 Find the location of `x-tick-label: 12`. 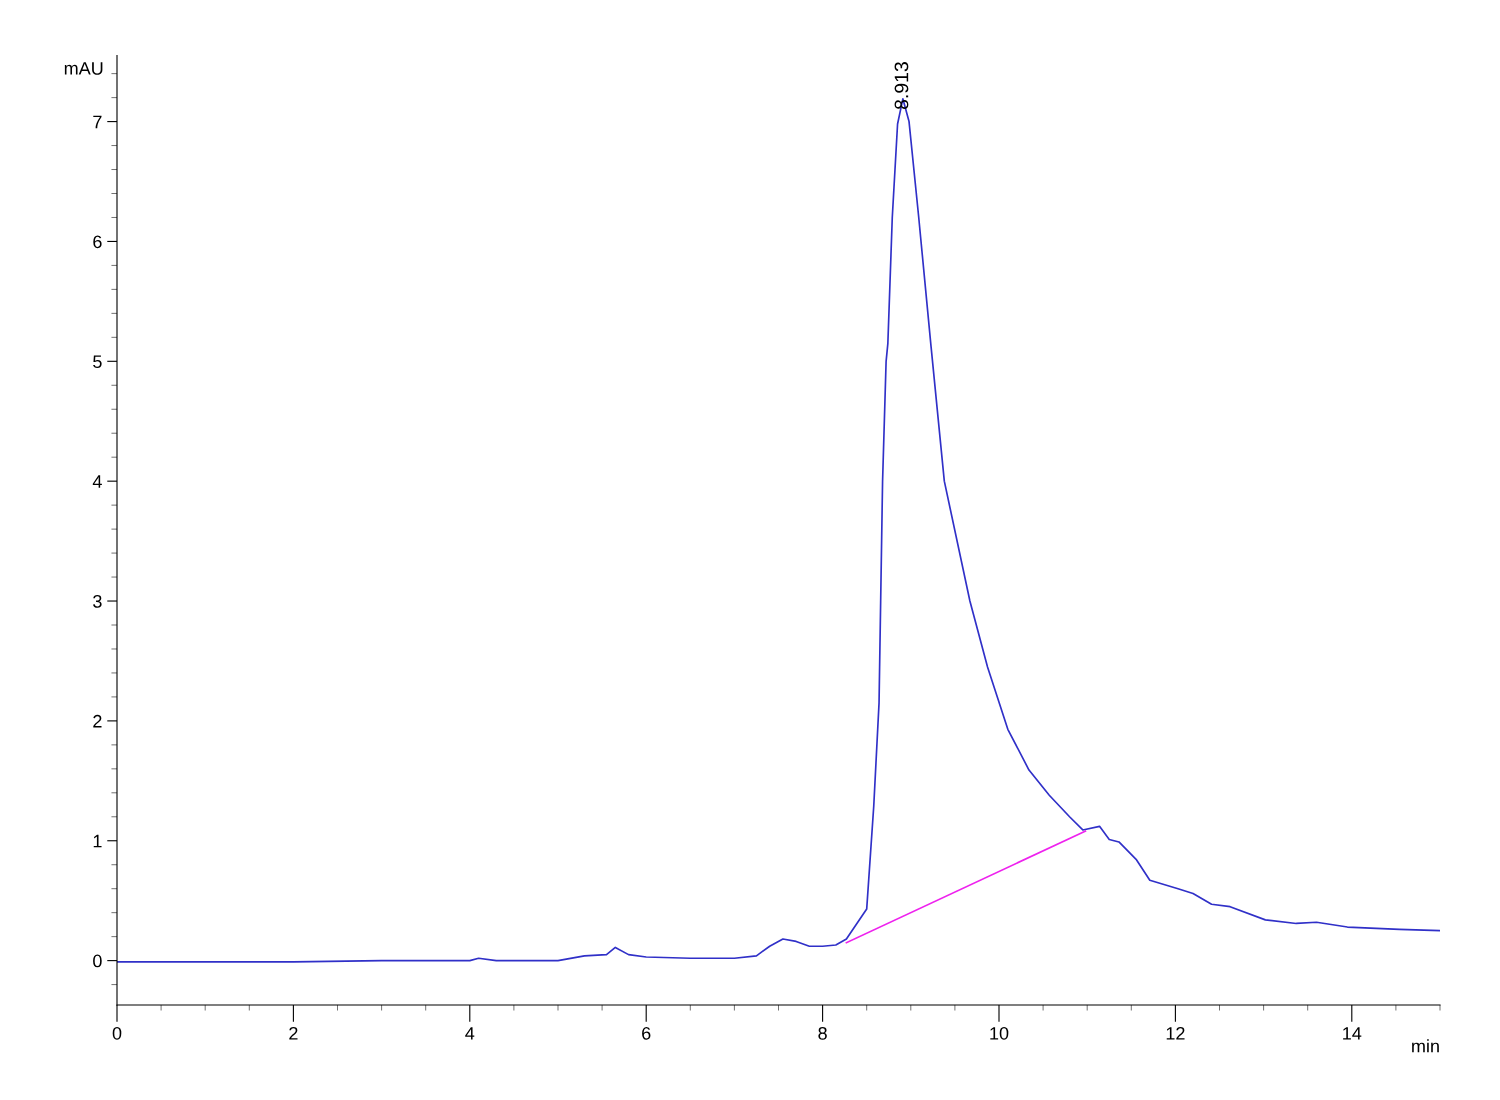

x-tick-label: 12 is located at coordinates (1175, 1033).